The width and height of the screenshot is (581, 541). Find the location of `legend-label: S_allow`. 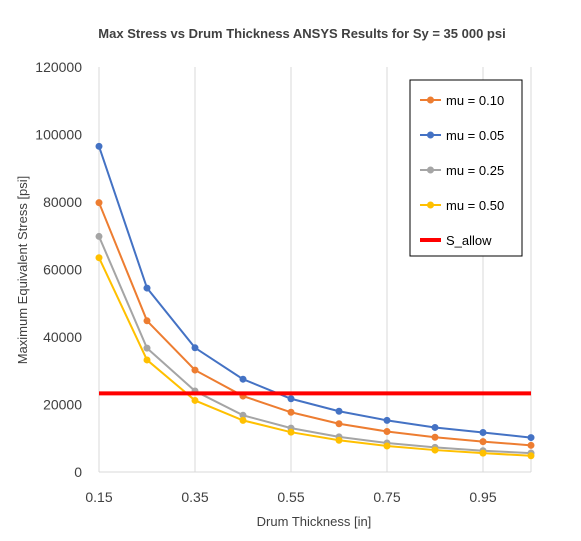

legend-label: S_allow is located at coordinates (469, 240).